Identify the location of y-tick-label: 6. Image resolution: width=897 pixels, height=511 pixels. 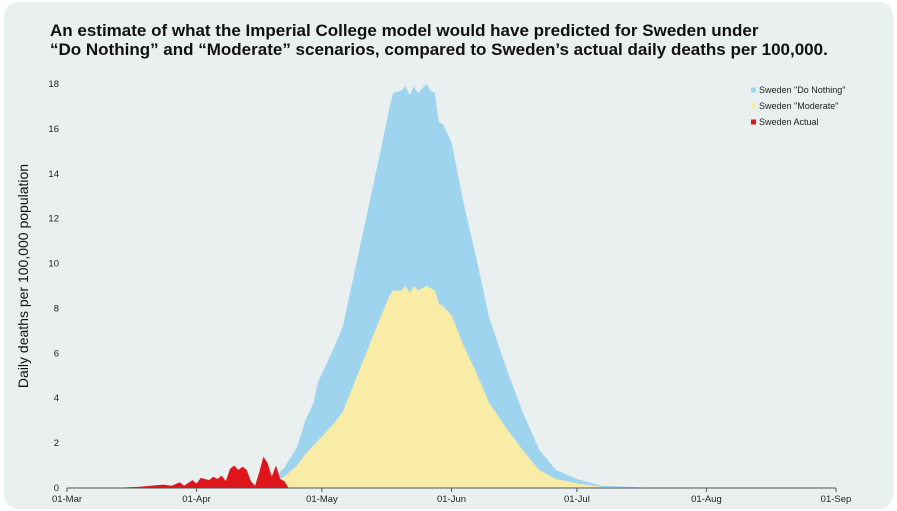
(56, 353).